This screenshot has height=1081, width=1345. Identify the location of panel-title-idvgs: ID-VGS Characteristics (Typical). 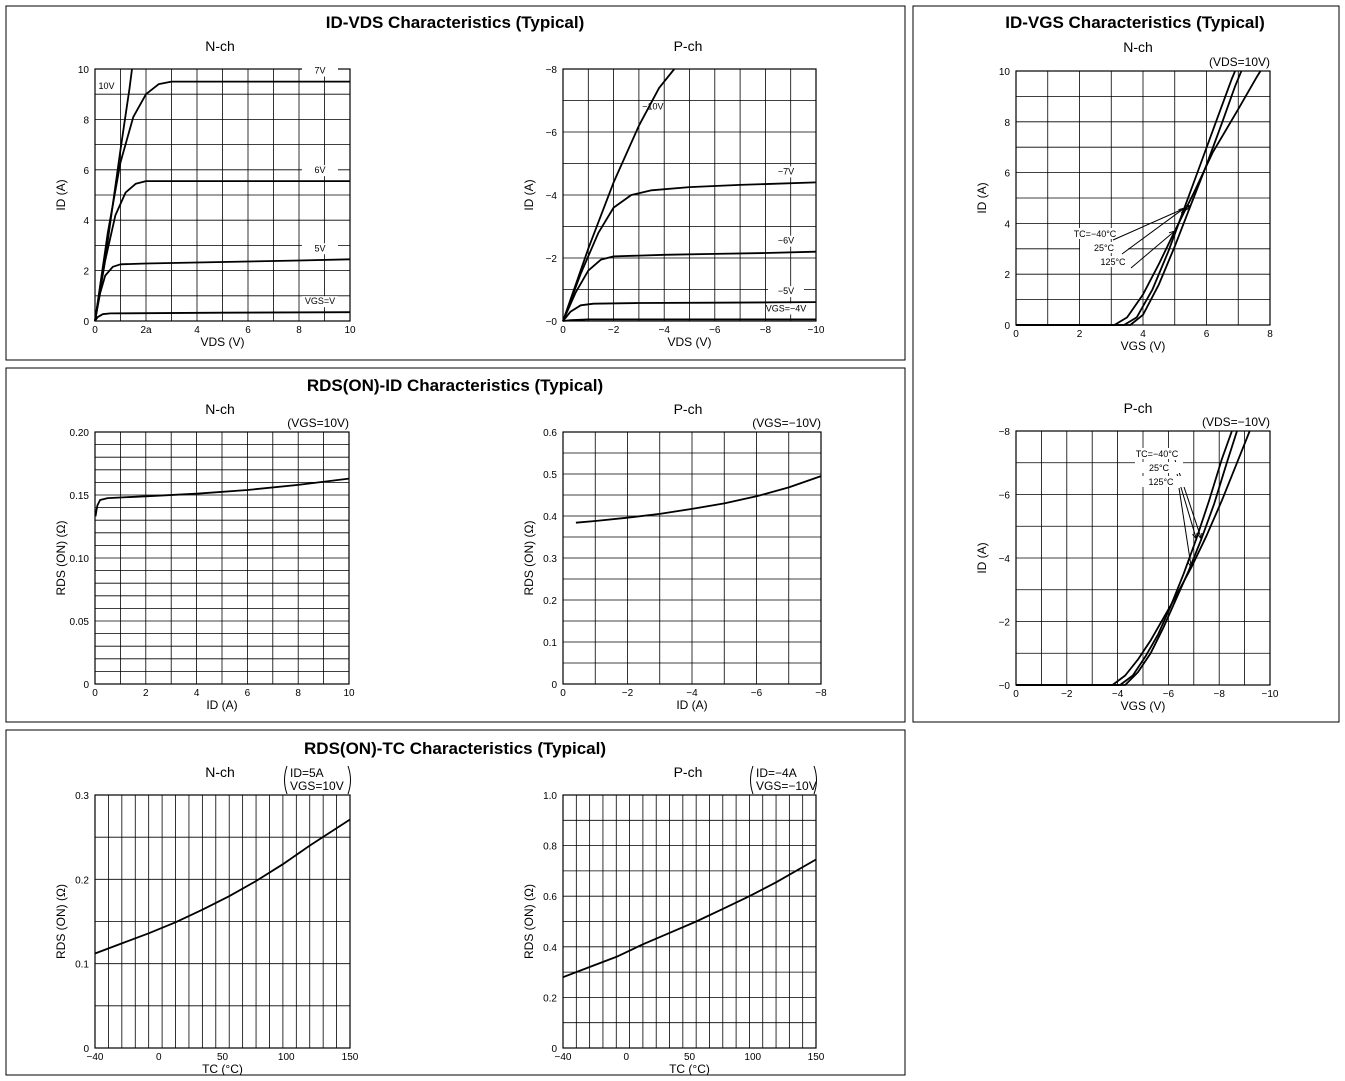
(1135, 22).